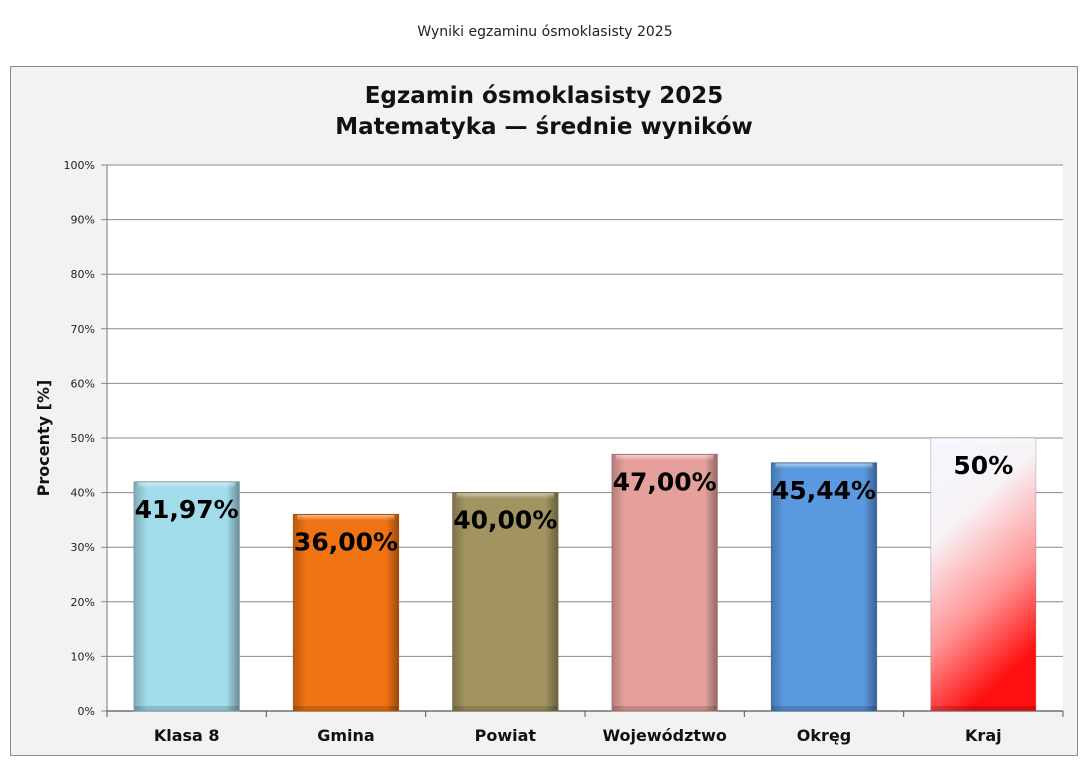  Describe the element at coordinates (983, 735) in the screenshot. I see `x-tick-label: Kraj` at that location.